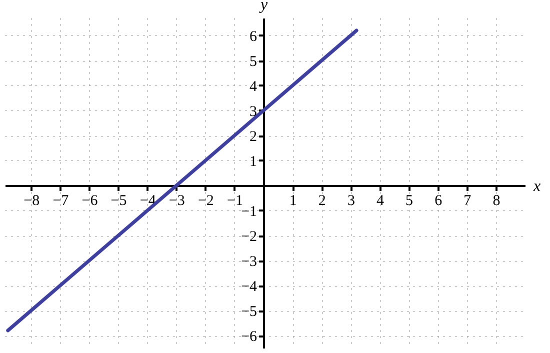  What do you see at coordinates (249, 212) in the screenshot?
I see `y-tick-label: −1` at bounding box center [249, 212].